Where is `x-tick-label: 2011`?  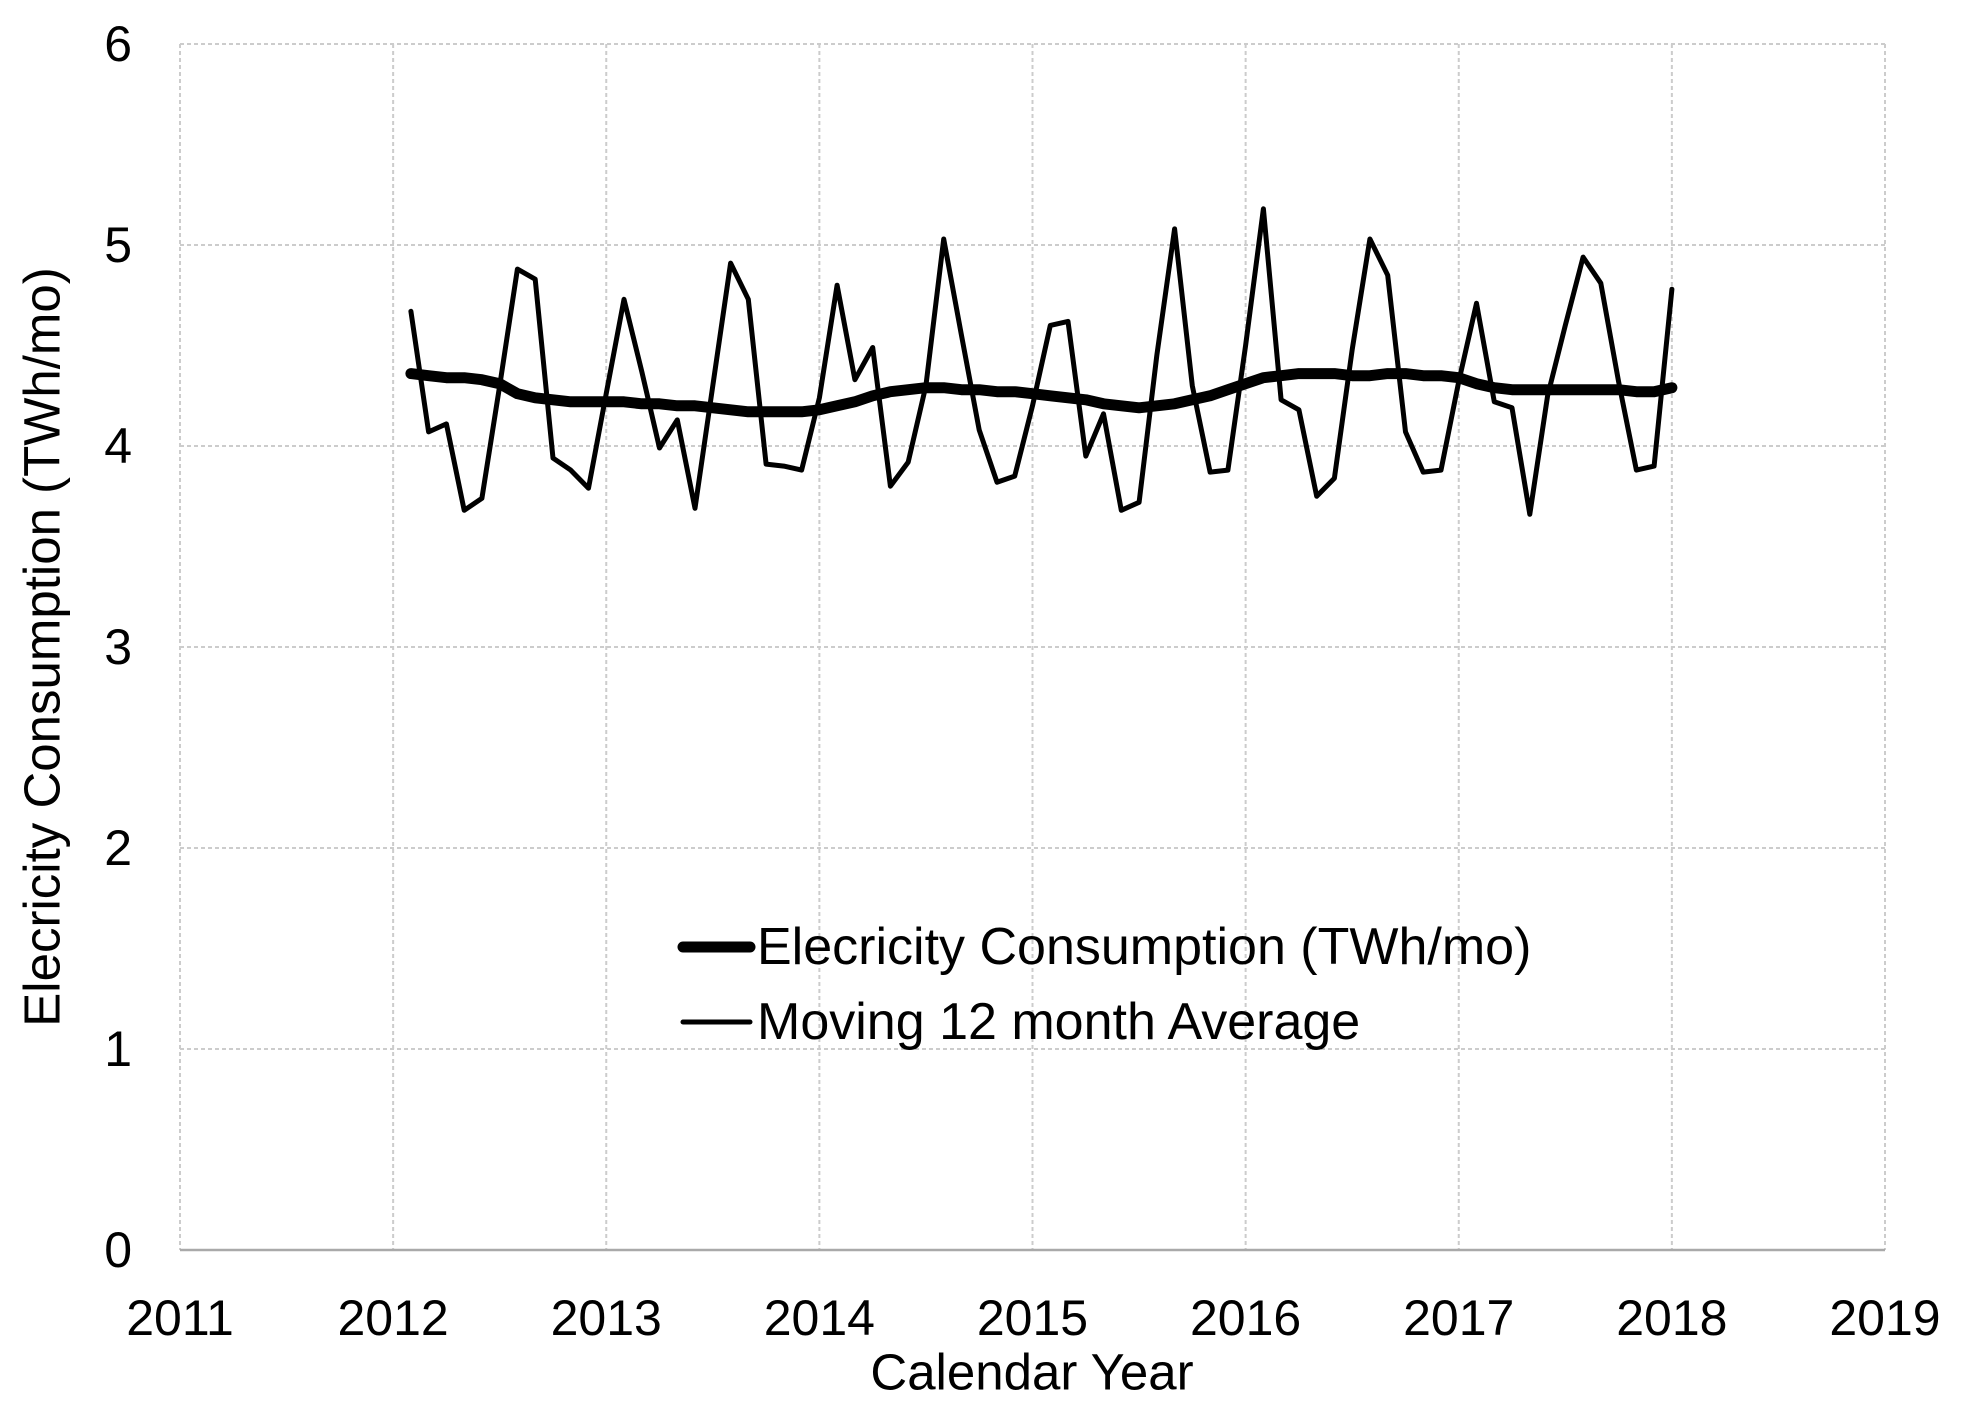
x-tick-label: 2011 is located at coordinates (180, 1318).